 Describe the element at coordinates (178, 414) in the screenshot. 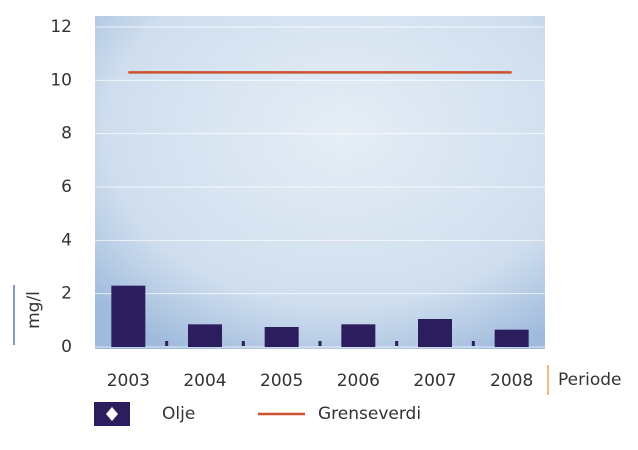

I see `legend-label: Olje` at that location.